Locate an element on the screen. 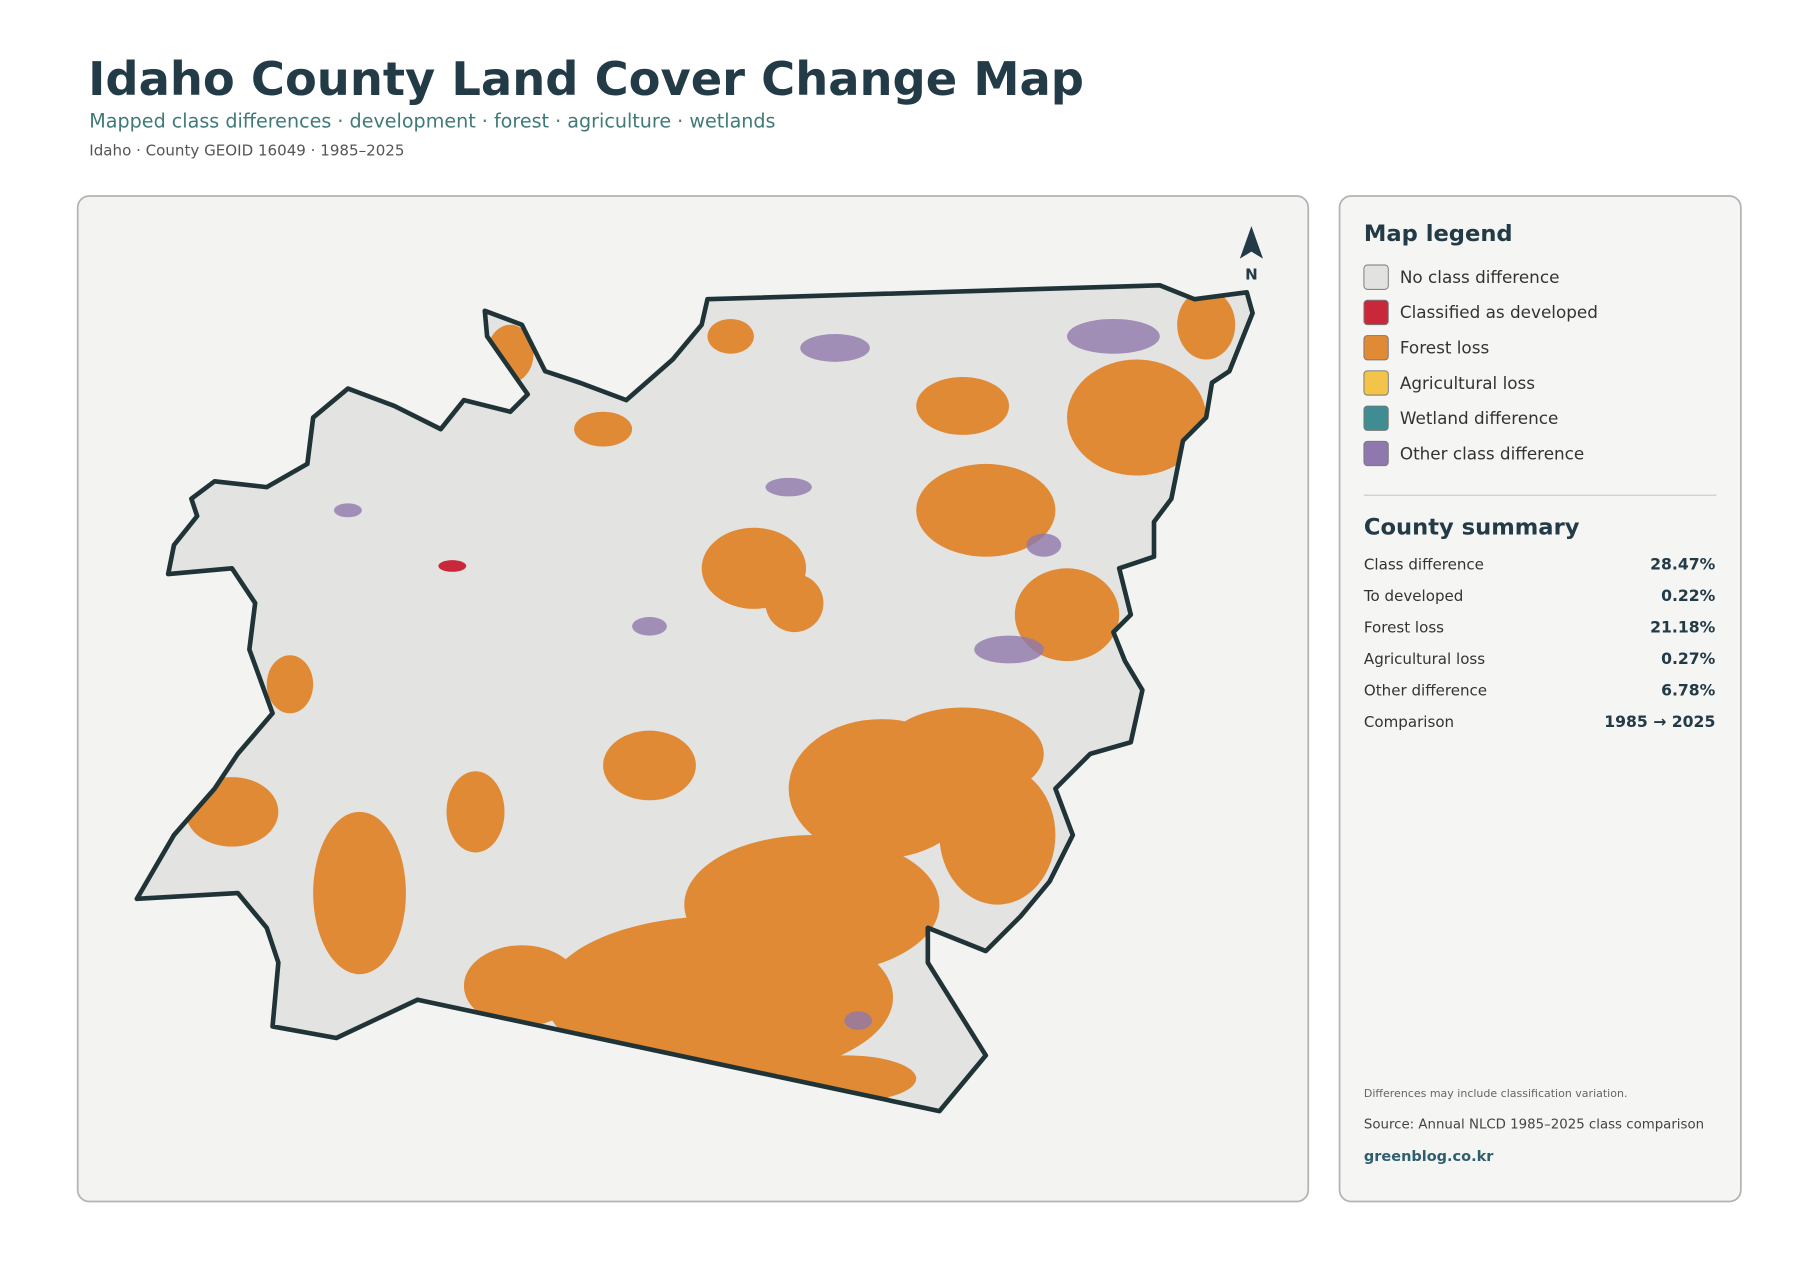  legend-label: Classified as developed is located at coordinates (1499, 312).